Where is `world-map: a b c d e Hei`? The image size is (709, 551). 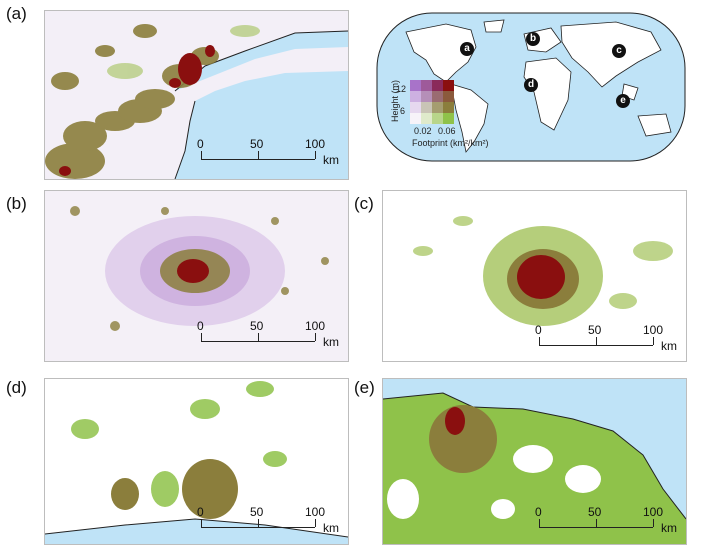 world-map: a b c d e Hei is located at coordinates (531, 87).